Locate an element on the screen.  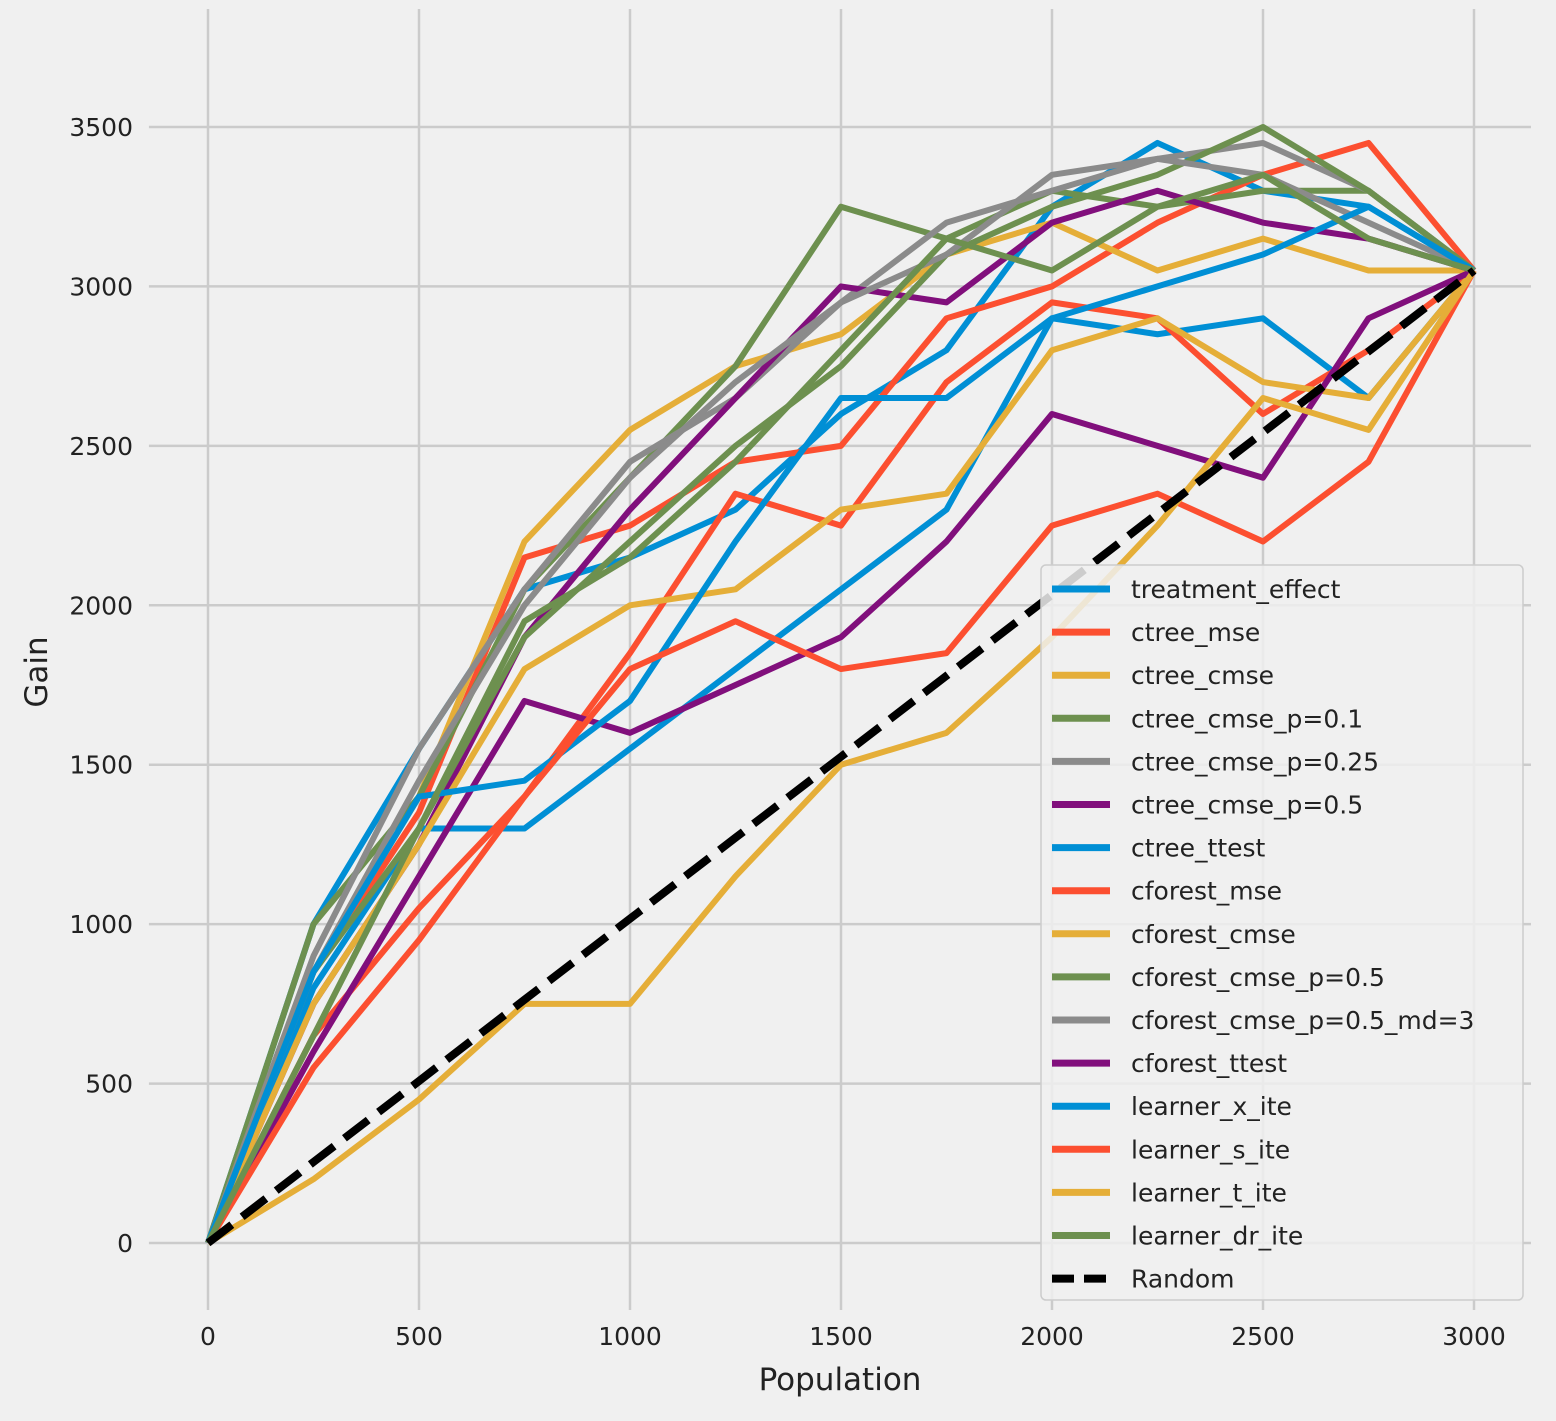
y-tick-label: 1500 is located at coordinates (101, 765).